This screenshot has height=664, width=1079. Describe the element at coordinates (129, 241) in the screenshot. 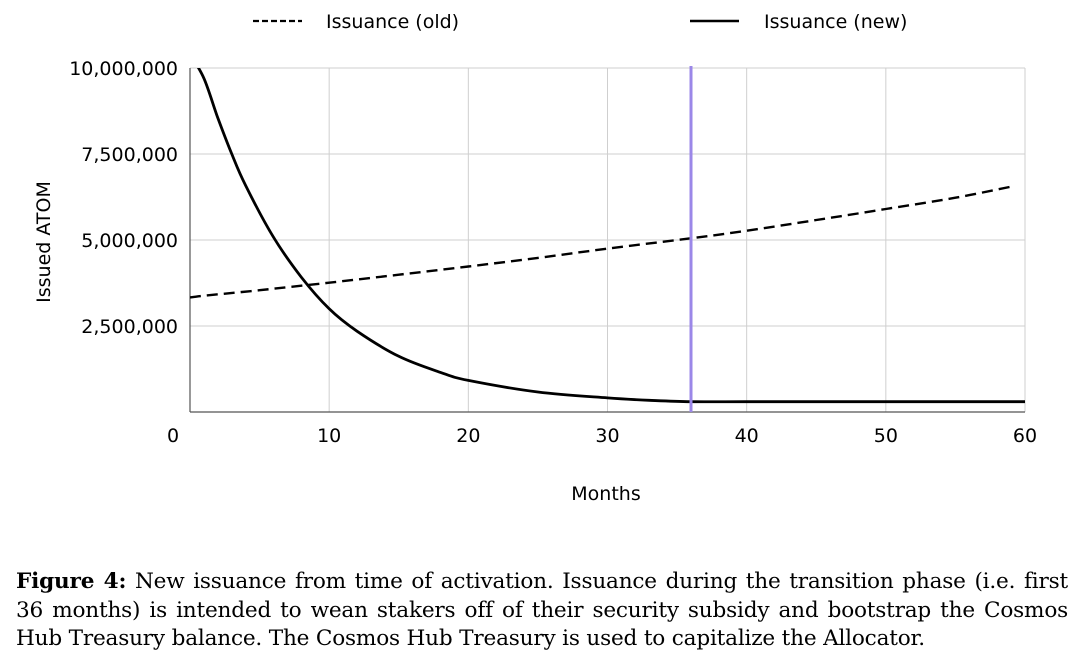

I see `y-tick-label: 5,000,000` at that location.